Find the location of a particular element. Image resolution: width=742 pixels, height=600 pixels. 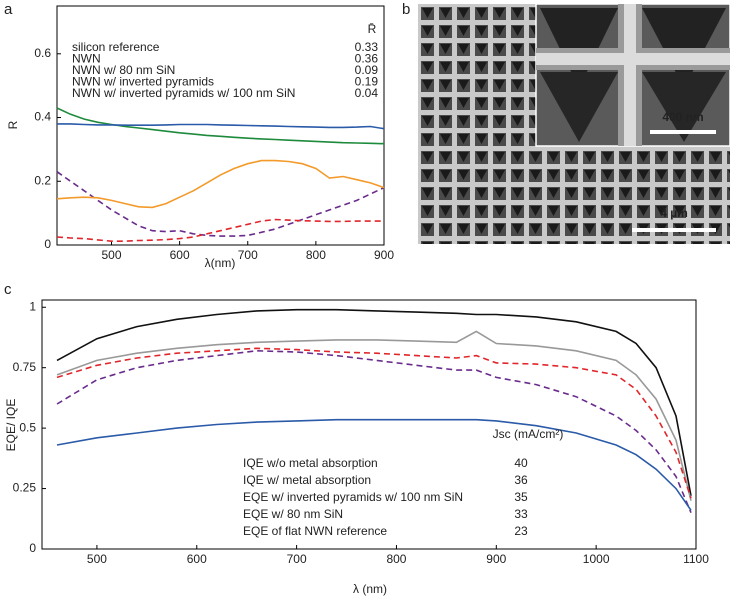

y-axis-label: R is located at coordinates (13, 124).